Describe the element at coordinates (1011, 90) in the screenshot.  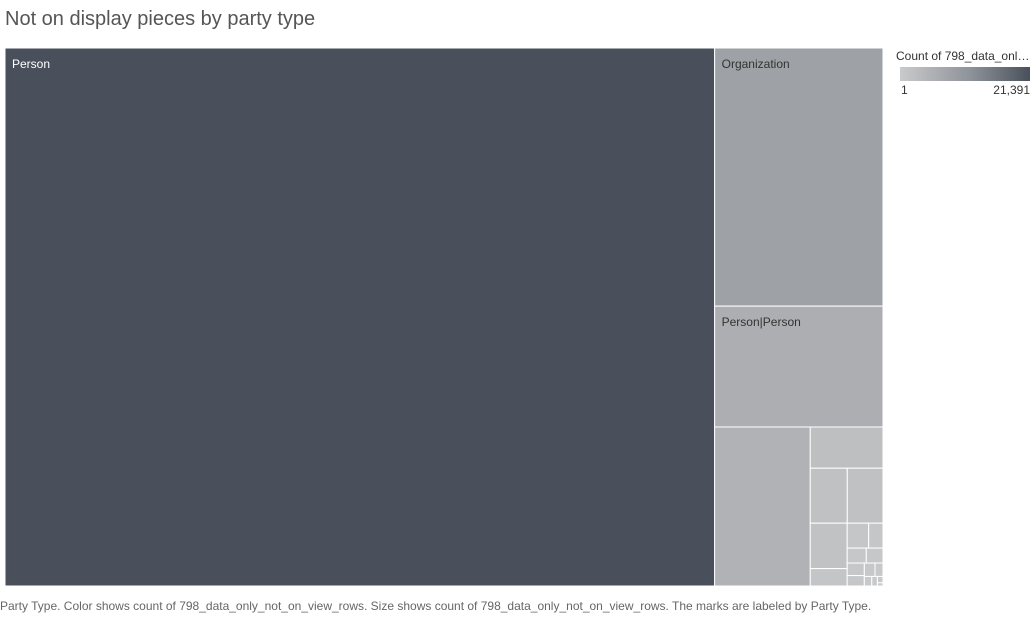
I see `legend-max-label: 21,391` at that location.